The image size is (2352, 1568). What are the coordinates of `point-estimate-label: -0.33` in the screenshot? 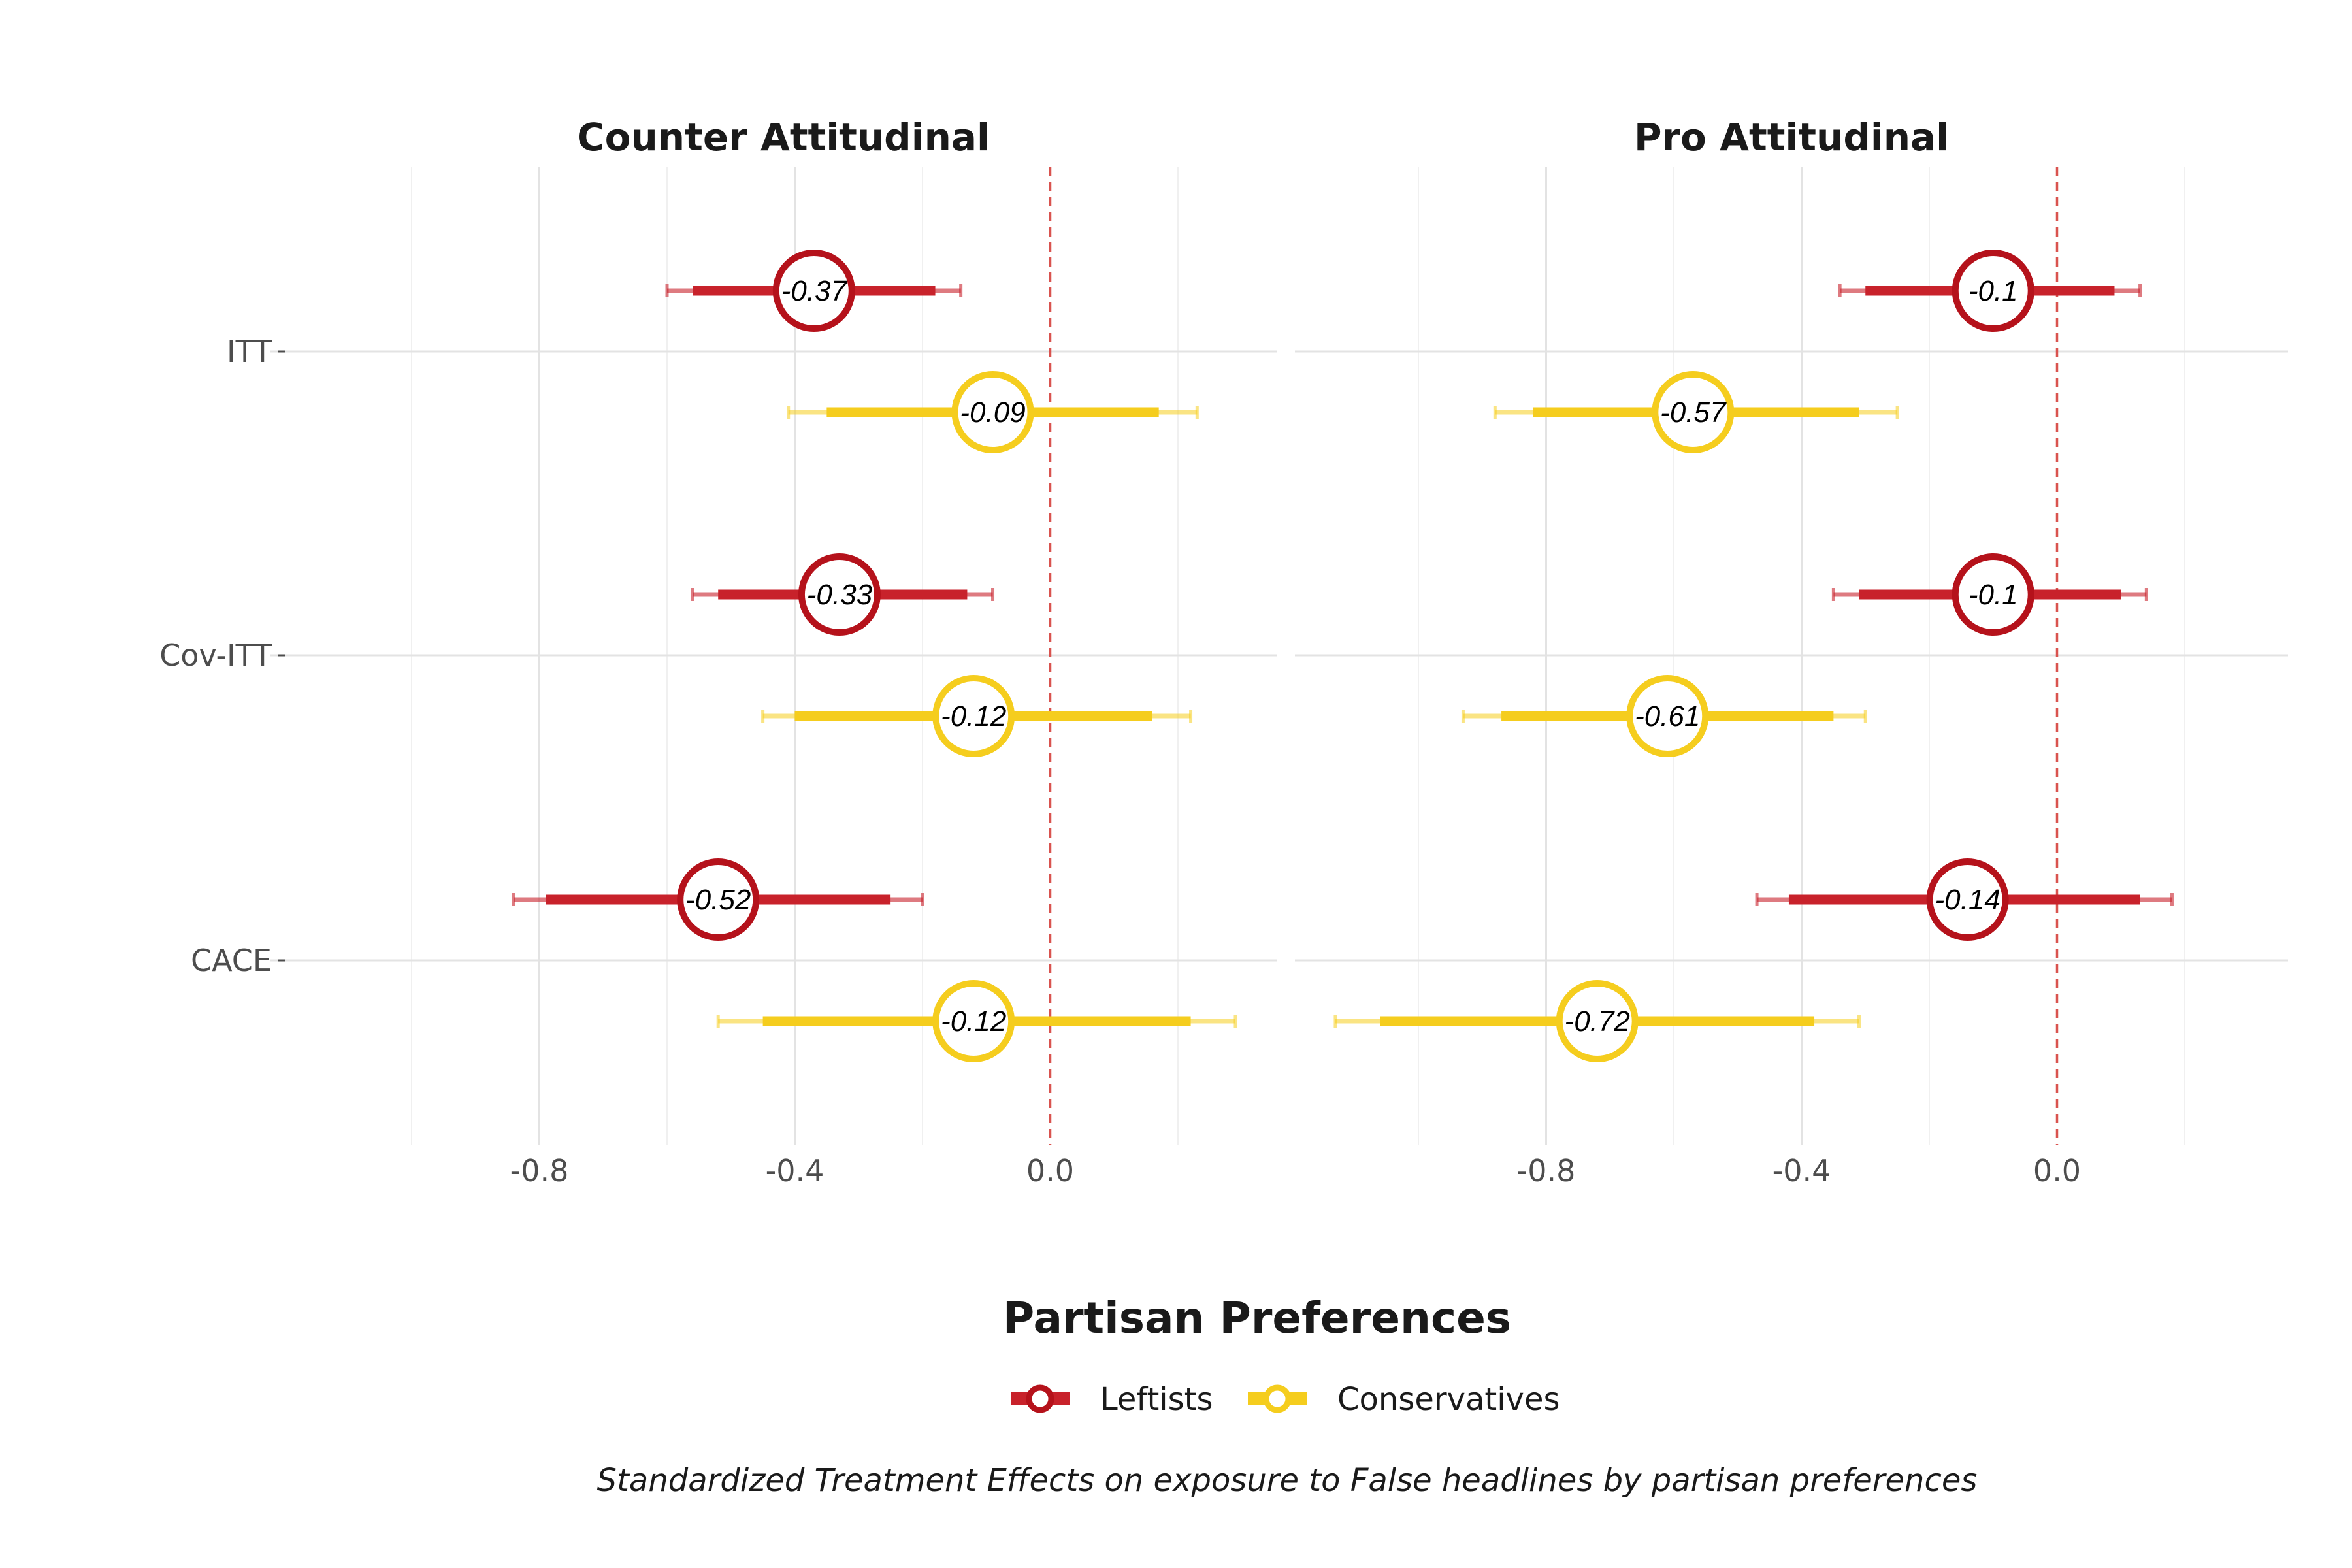 It's located at (840, 595).